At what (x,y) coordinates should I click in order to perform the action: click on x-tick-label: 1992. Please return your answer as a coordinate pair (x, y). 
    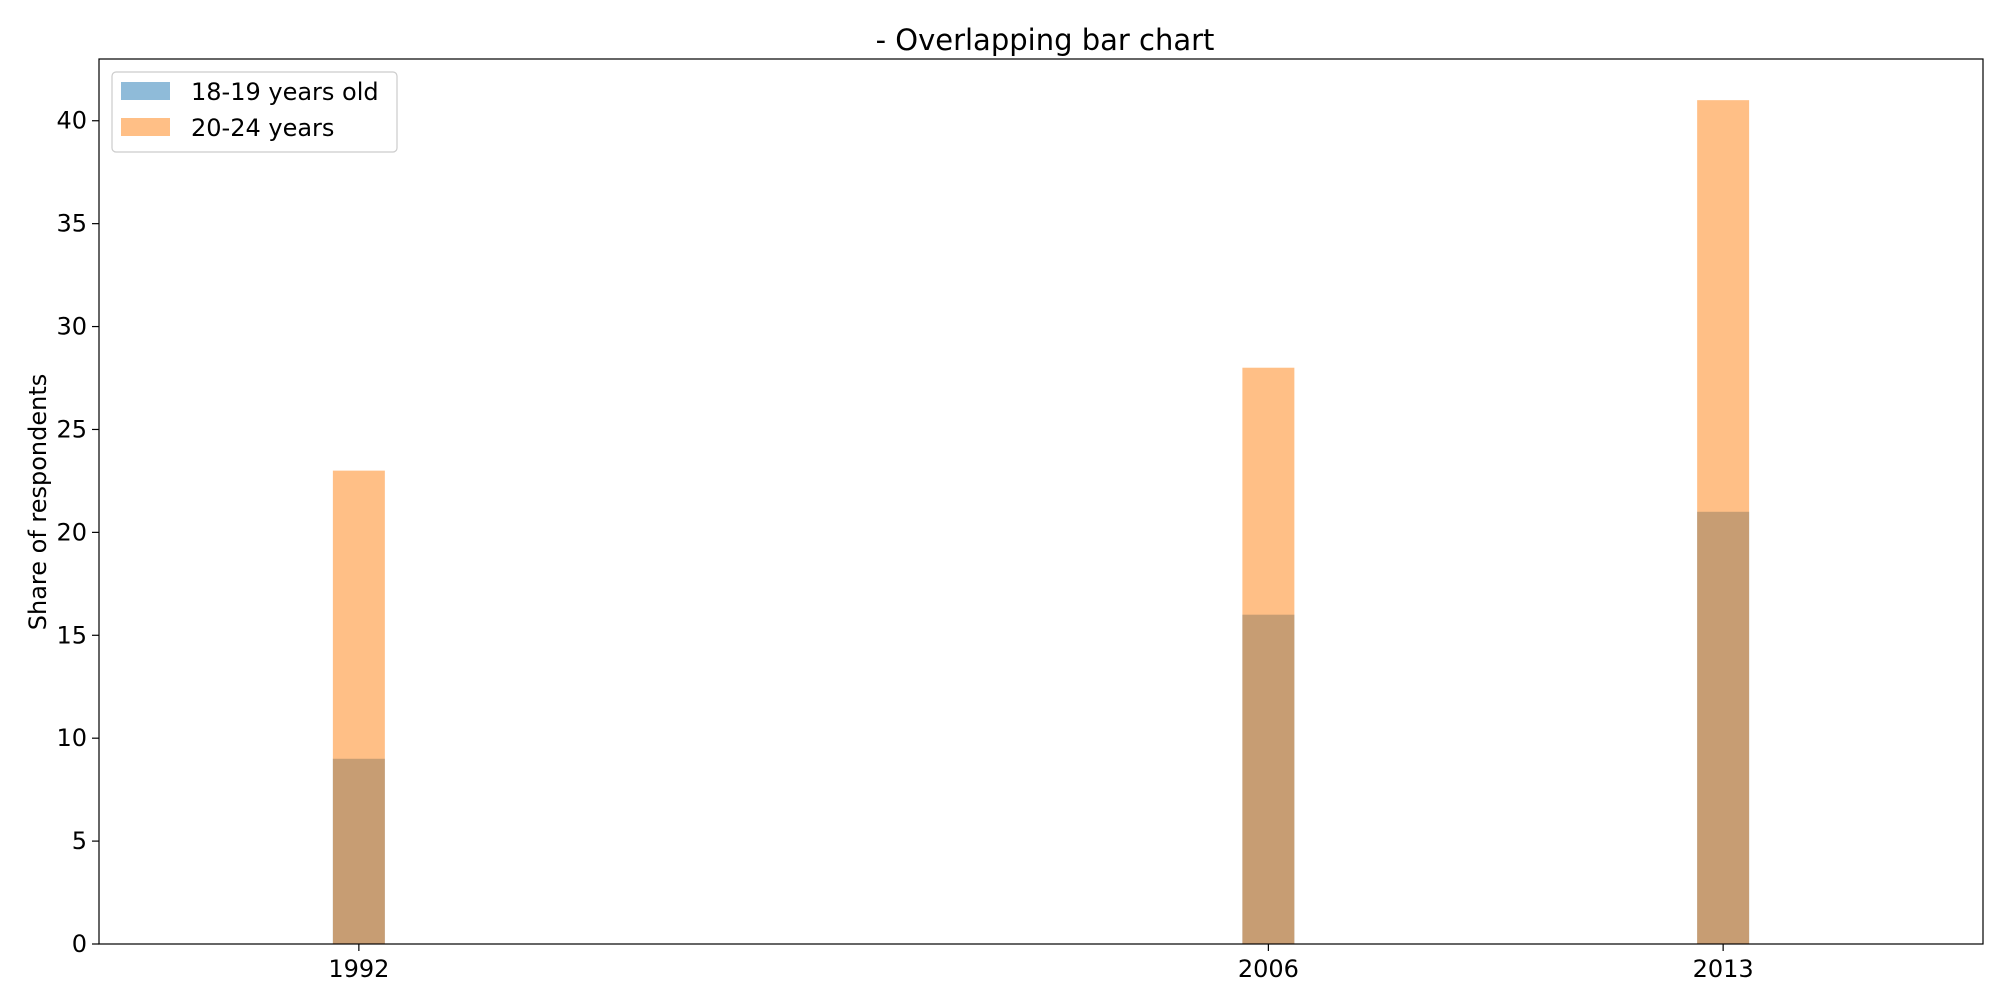
    Looking at the image, I should click on (358, 969).